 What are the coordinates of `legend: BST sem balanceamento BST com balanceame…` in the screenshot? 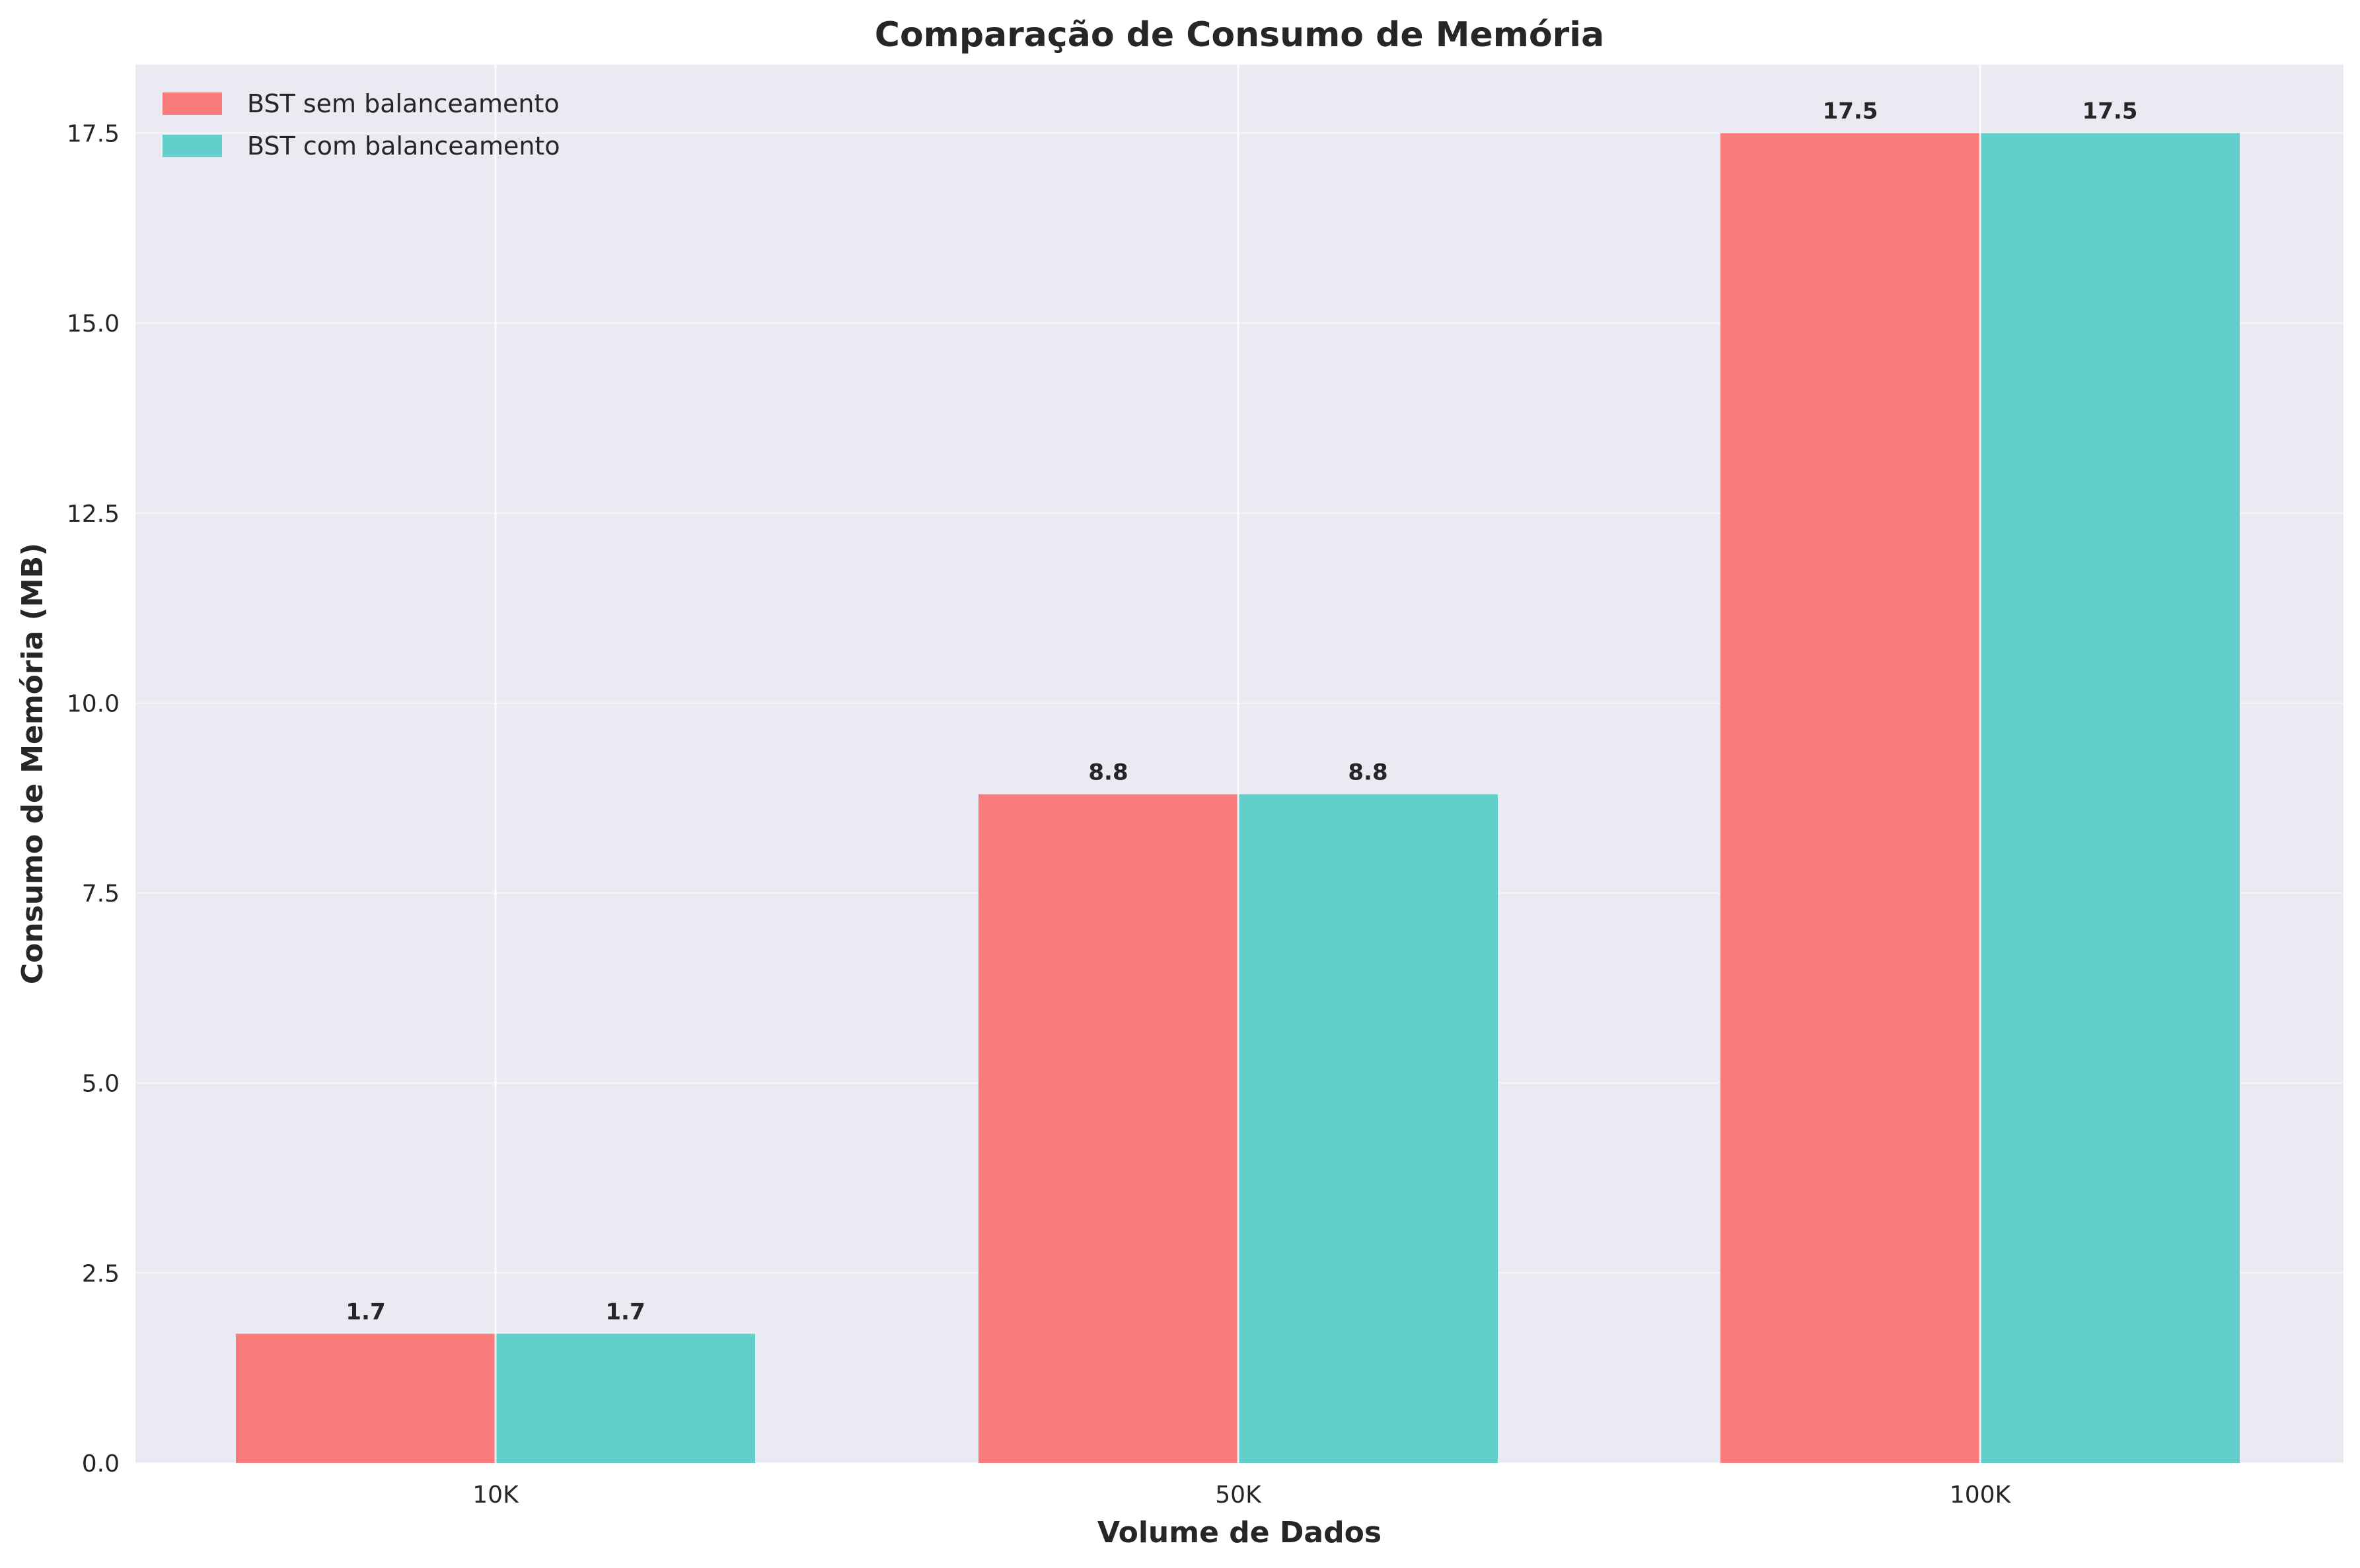 It's located at (361, 124).